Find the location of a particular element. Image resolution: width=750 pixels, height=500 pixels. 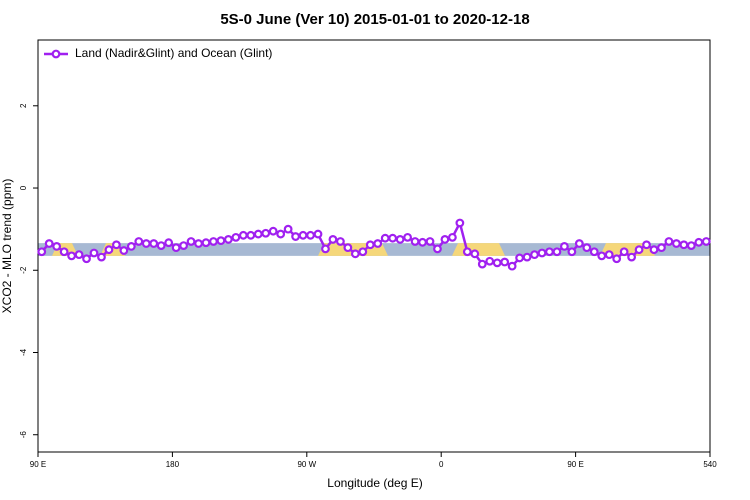

legend-marker is located at coordinates (56, 54).